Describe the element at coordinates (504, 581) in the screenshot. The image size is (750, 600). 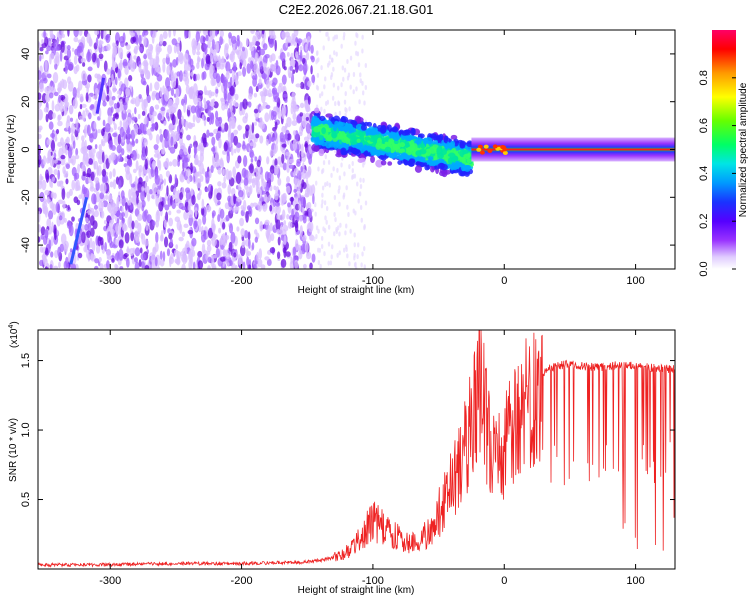
I see `snr-x-tick-label: 0` at that location.